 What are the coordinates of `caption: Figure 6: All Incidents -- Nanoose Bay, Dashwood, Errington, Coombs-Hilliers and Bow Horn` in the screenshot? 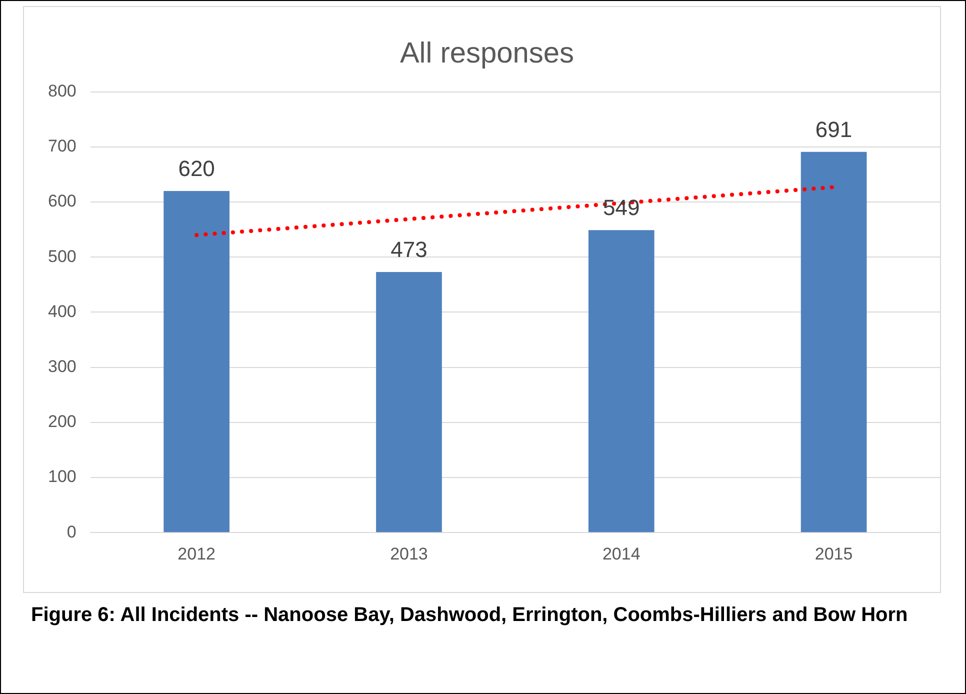 It's located at (470, 615).